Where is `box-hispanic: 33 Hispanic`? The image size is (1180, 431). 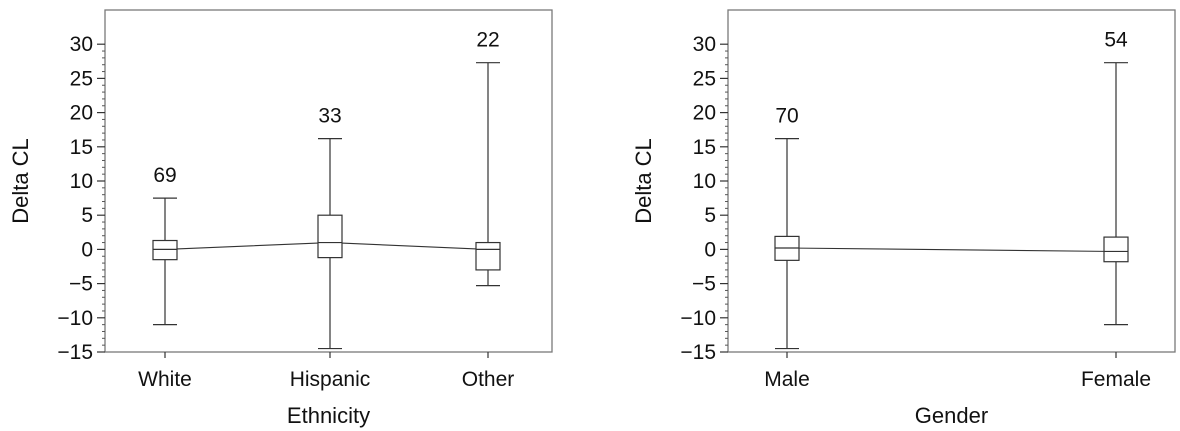 box-hispanic: 33 Hispanic is located at coordinates (330, 248).